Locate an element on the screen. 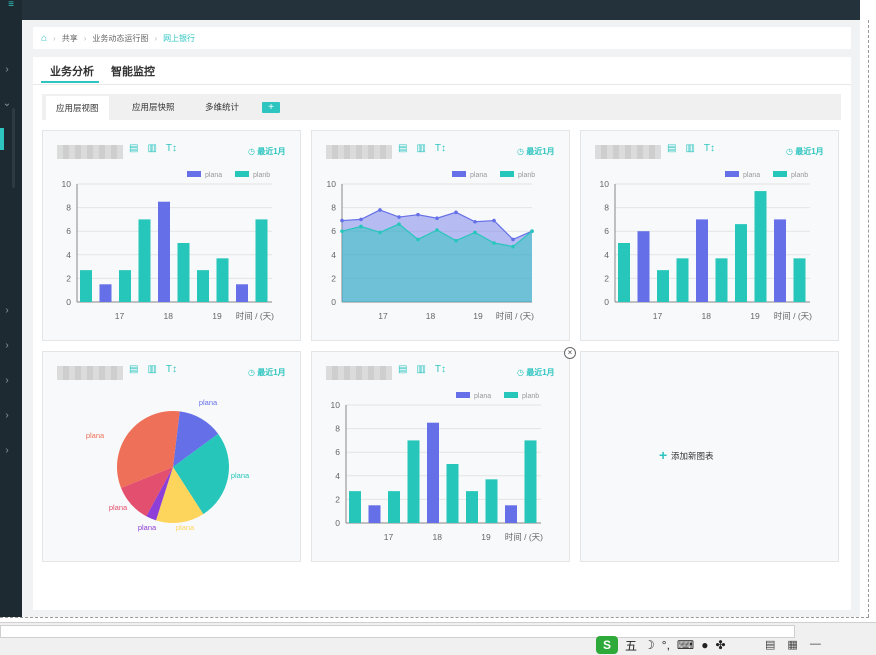 This screenshot has width=876, height=655. calculator-icon: ▦ is located at coordinates (792, 645).